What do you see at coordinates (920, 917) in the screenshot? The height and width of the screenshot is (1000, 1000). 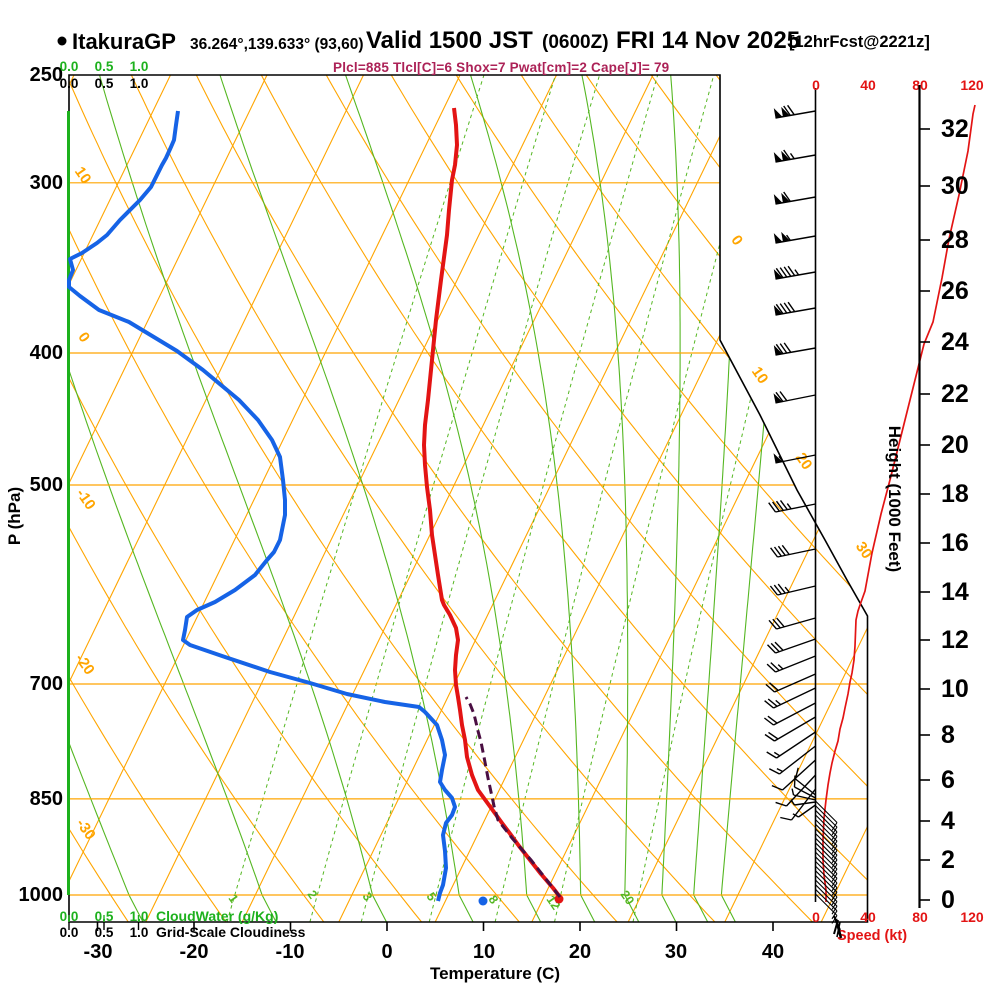 I see `svg-text: 80` at bounding box center [920, 917].